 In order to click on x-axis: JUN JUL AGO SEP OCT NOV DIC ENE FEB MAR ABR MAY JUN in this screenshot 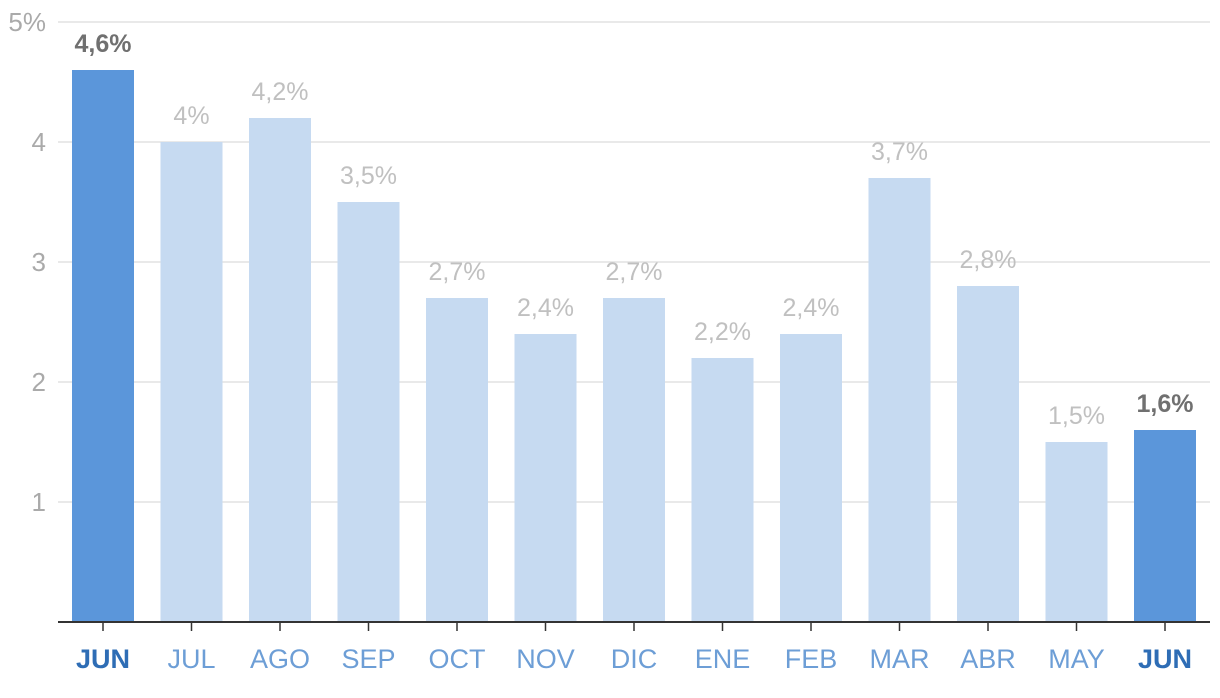, I will do `click(634, 647)`.